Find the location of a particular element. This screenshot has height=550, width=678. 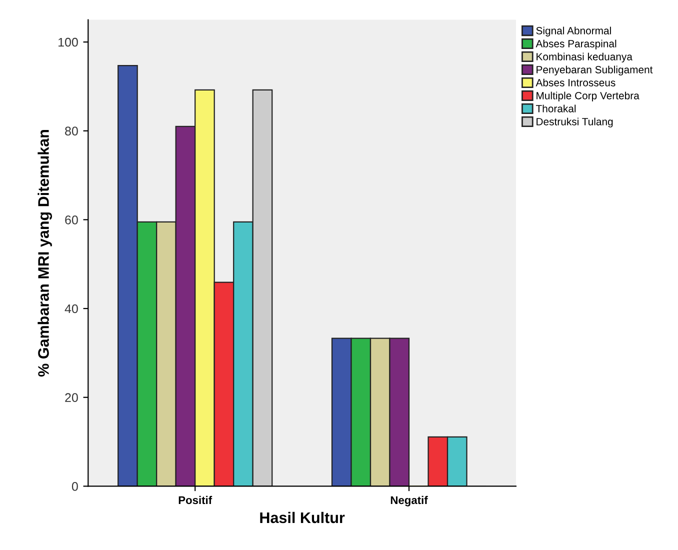

y-tick-label: 60 is located at coordinates (71, 219).